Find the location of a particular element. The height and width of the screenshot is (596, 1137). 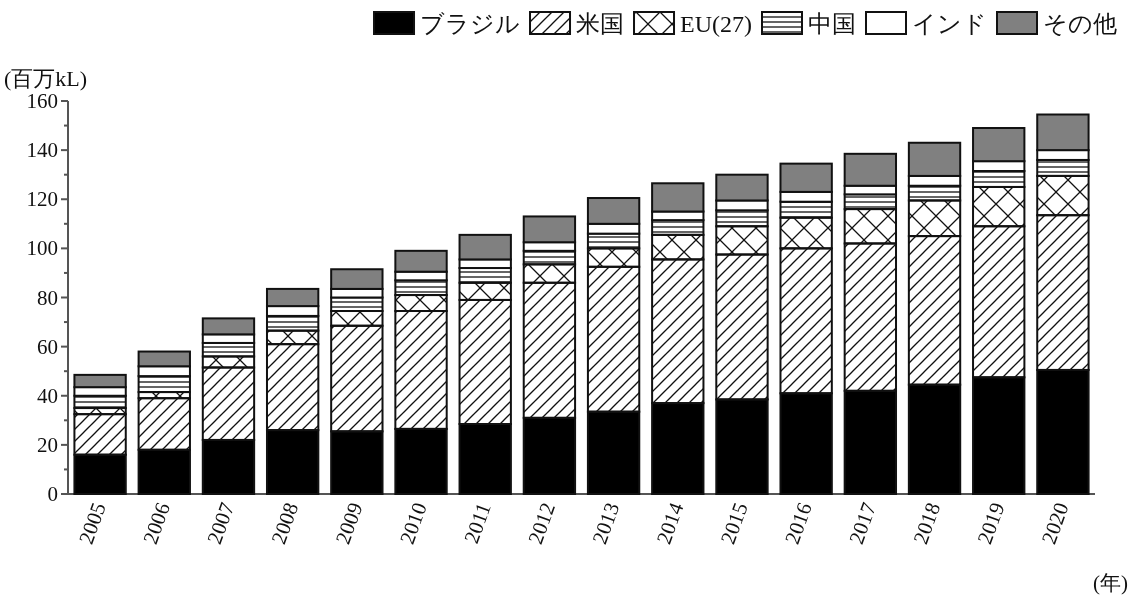

y-tick-label: 160 is located at coordinates (42, 101).